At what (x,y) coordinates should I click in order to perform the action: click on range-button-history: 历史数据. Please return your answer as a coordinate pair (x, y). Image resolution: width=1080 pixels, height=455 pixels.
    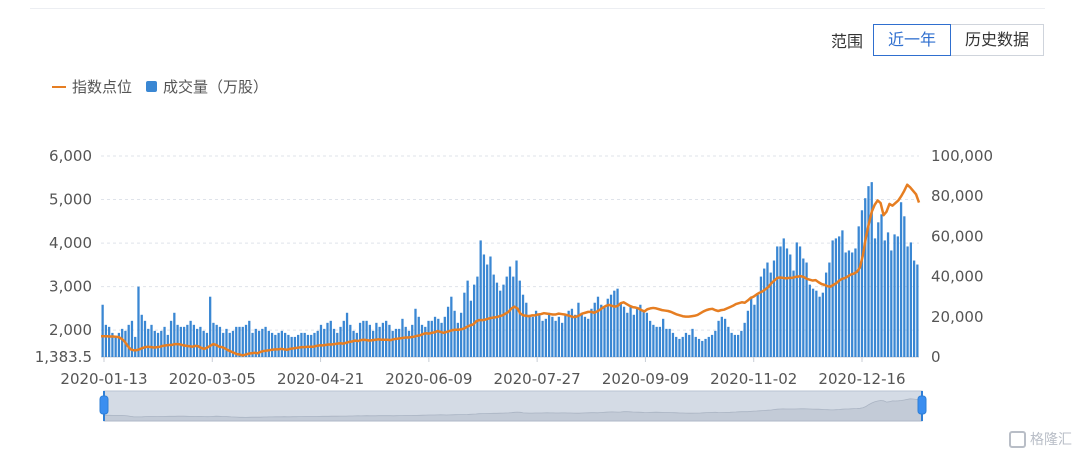
    Looking at the image, I should click on (997, 40).